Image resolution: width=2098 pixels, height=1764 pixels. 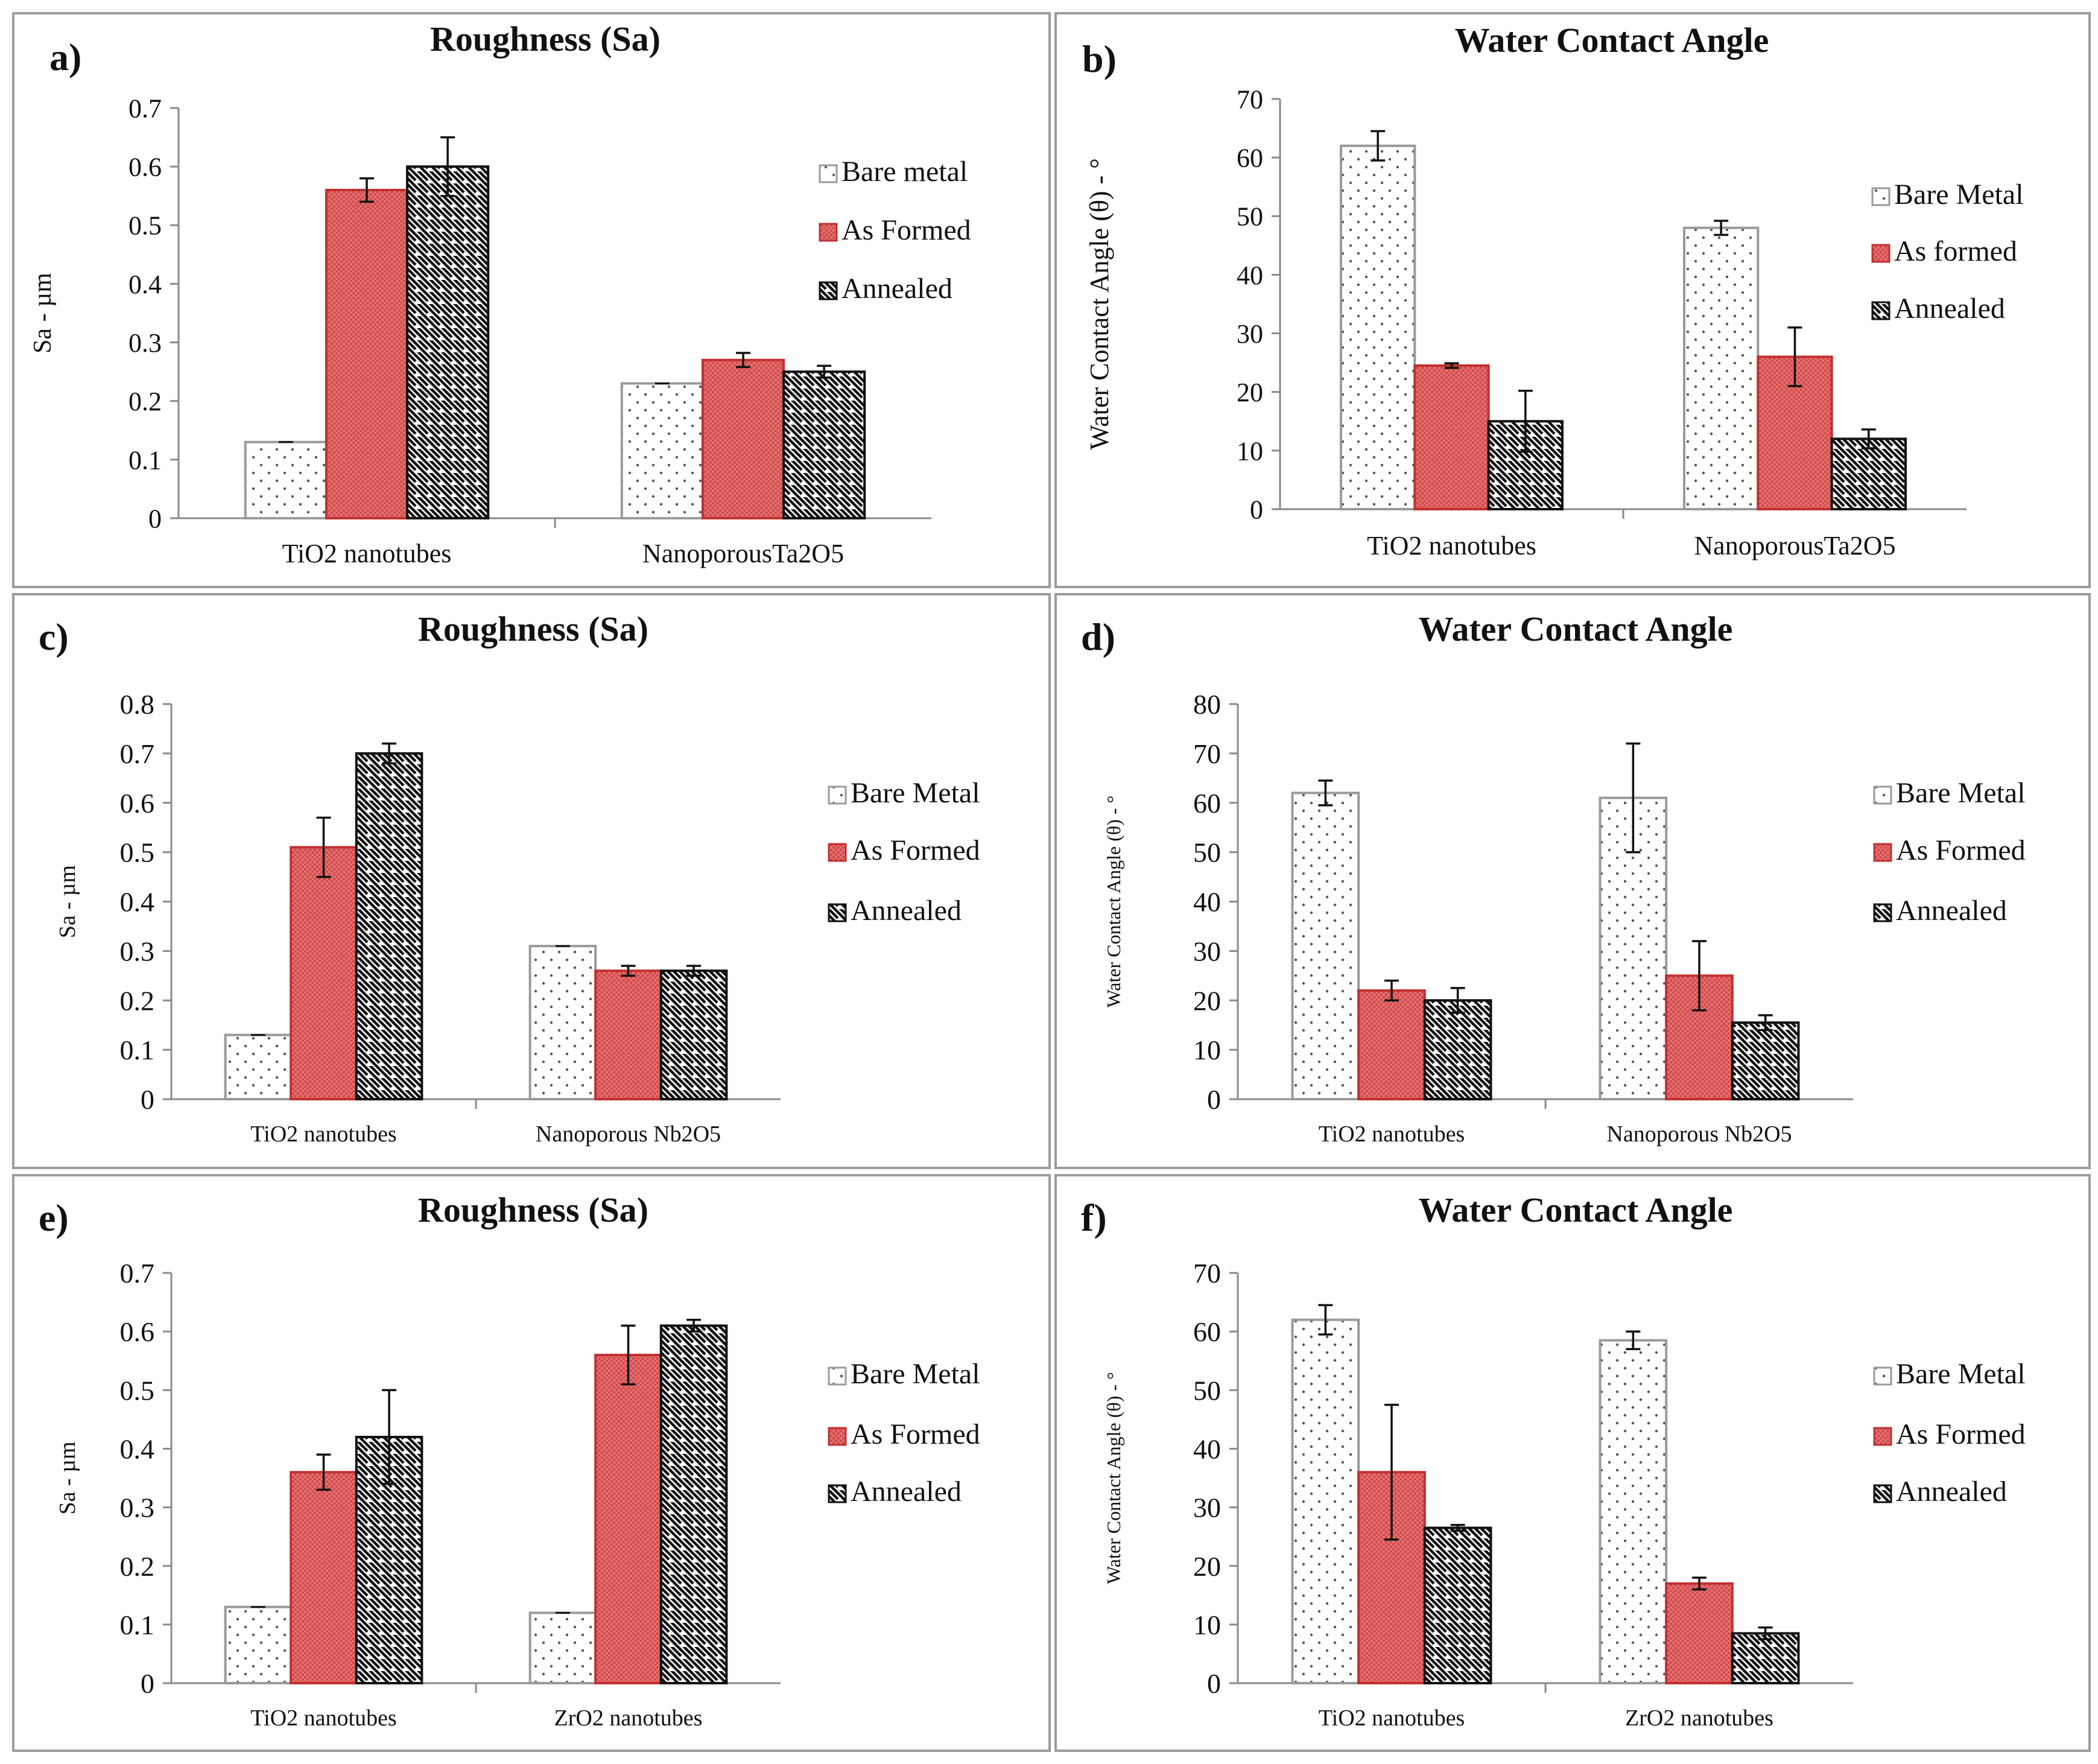 I want to click on y-tick-label: 40, so click(x=1207, y=1449).